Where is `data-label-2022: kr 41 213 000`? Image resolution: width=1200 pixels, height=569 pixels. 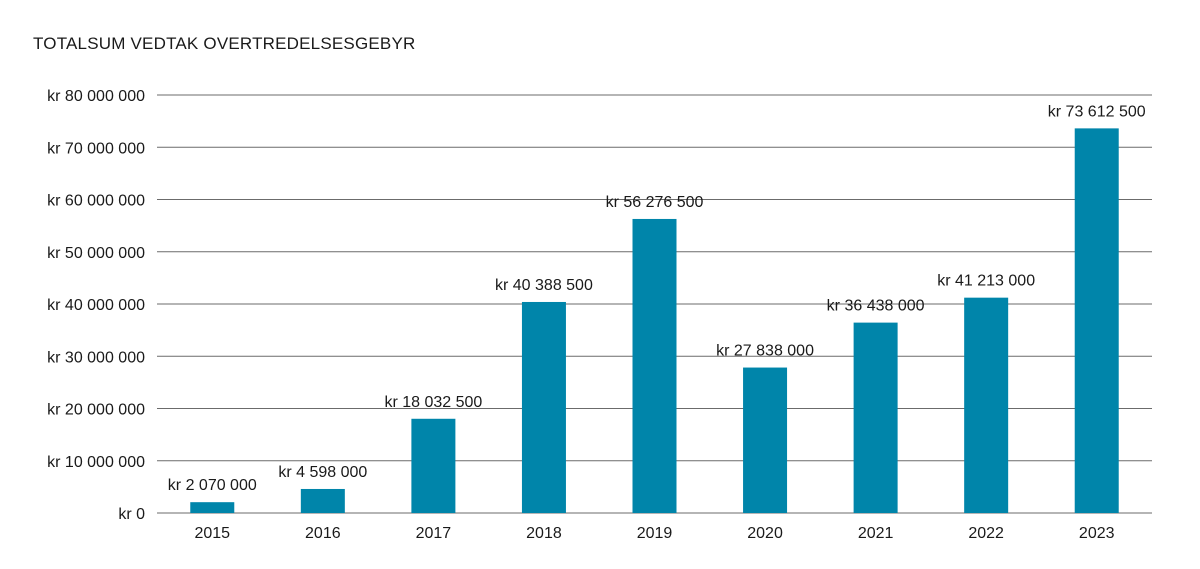
data-label-2022: kr 41 213 000 is located at coordinates (986, 281).